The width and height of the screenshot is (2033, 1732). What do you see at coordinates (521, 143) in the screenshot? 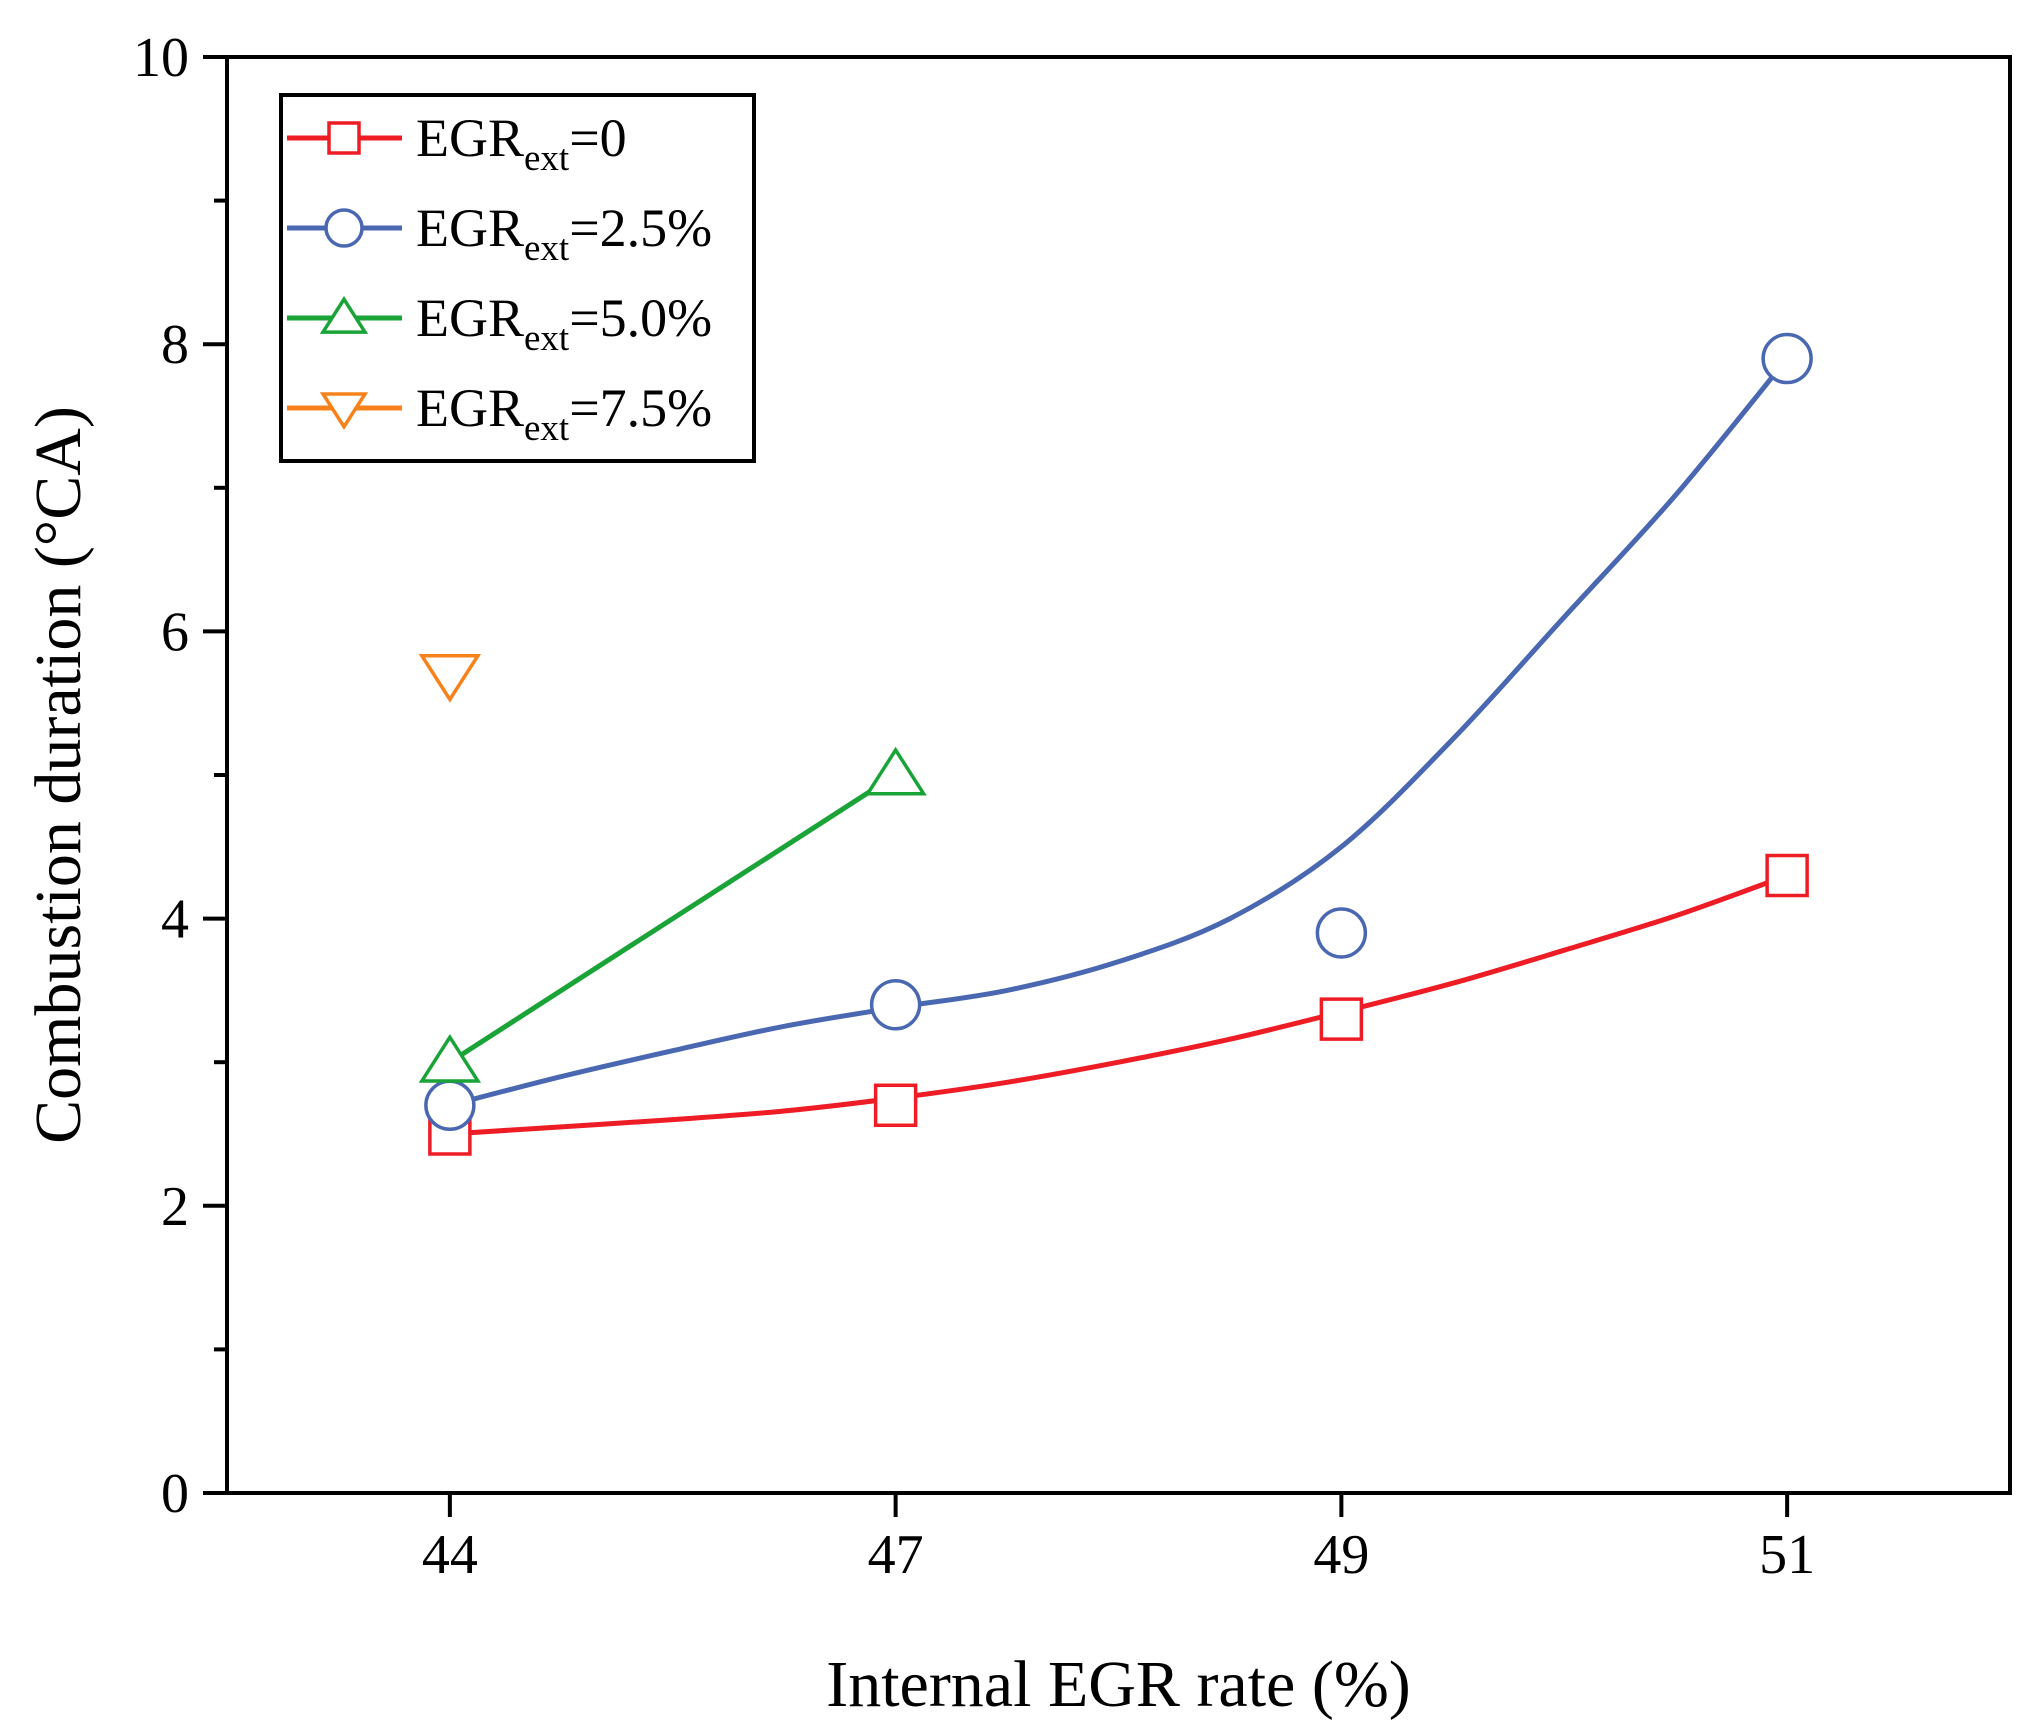
I see `legend-label: EGRext=0` at bounding box center [521, 143].